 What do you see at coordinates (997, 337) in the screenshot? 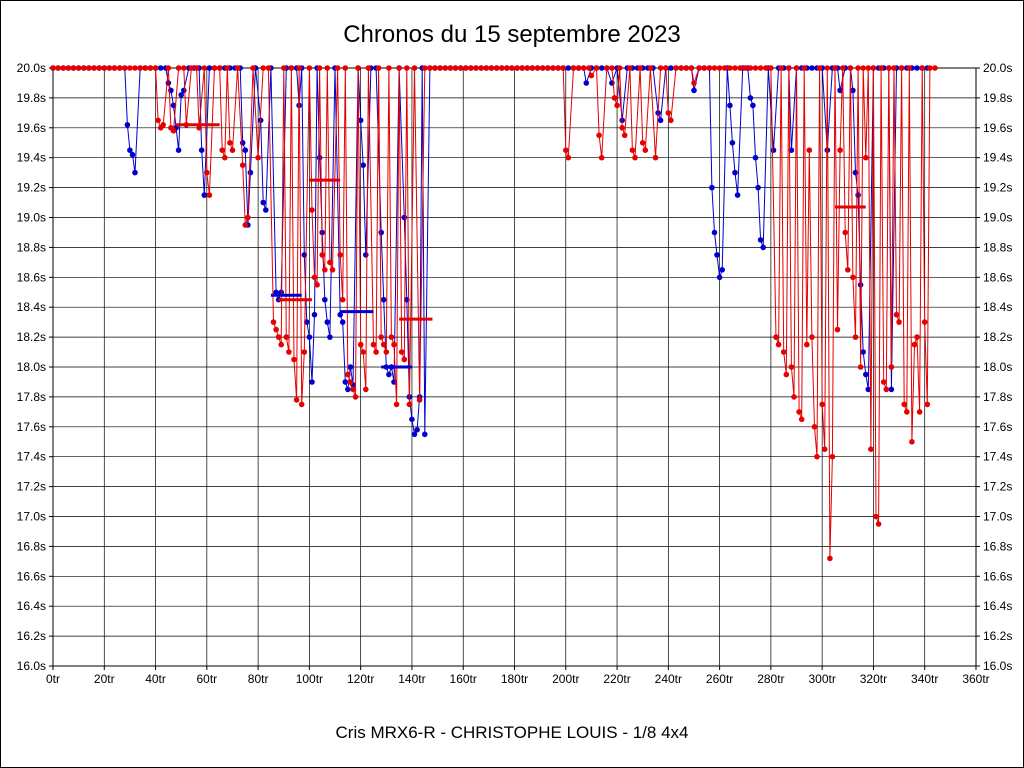
I see `y-tick-label-right: 18.2s` at bounding box center [997, 337].